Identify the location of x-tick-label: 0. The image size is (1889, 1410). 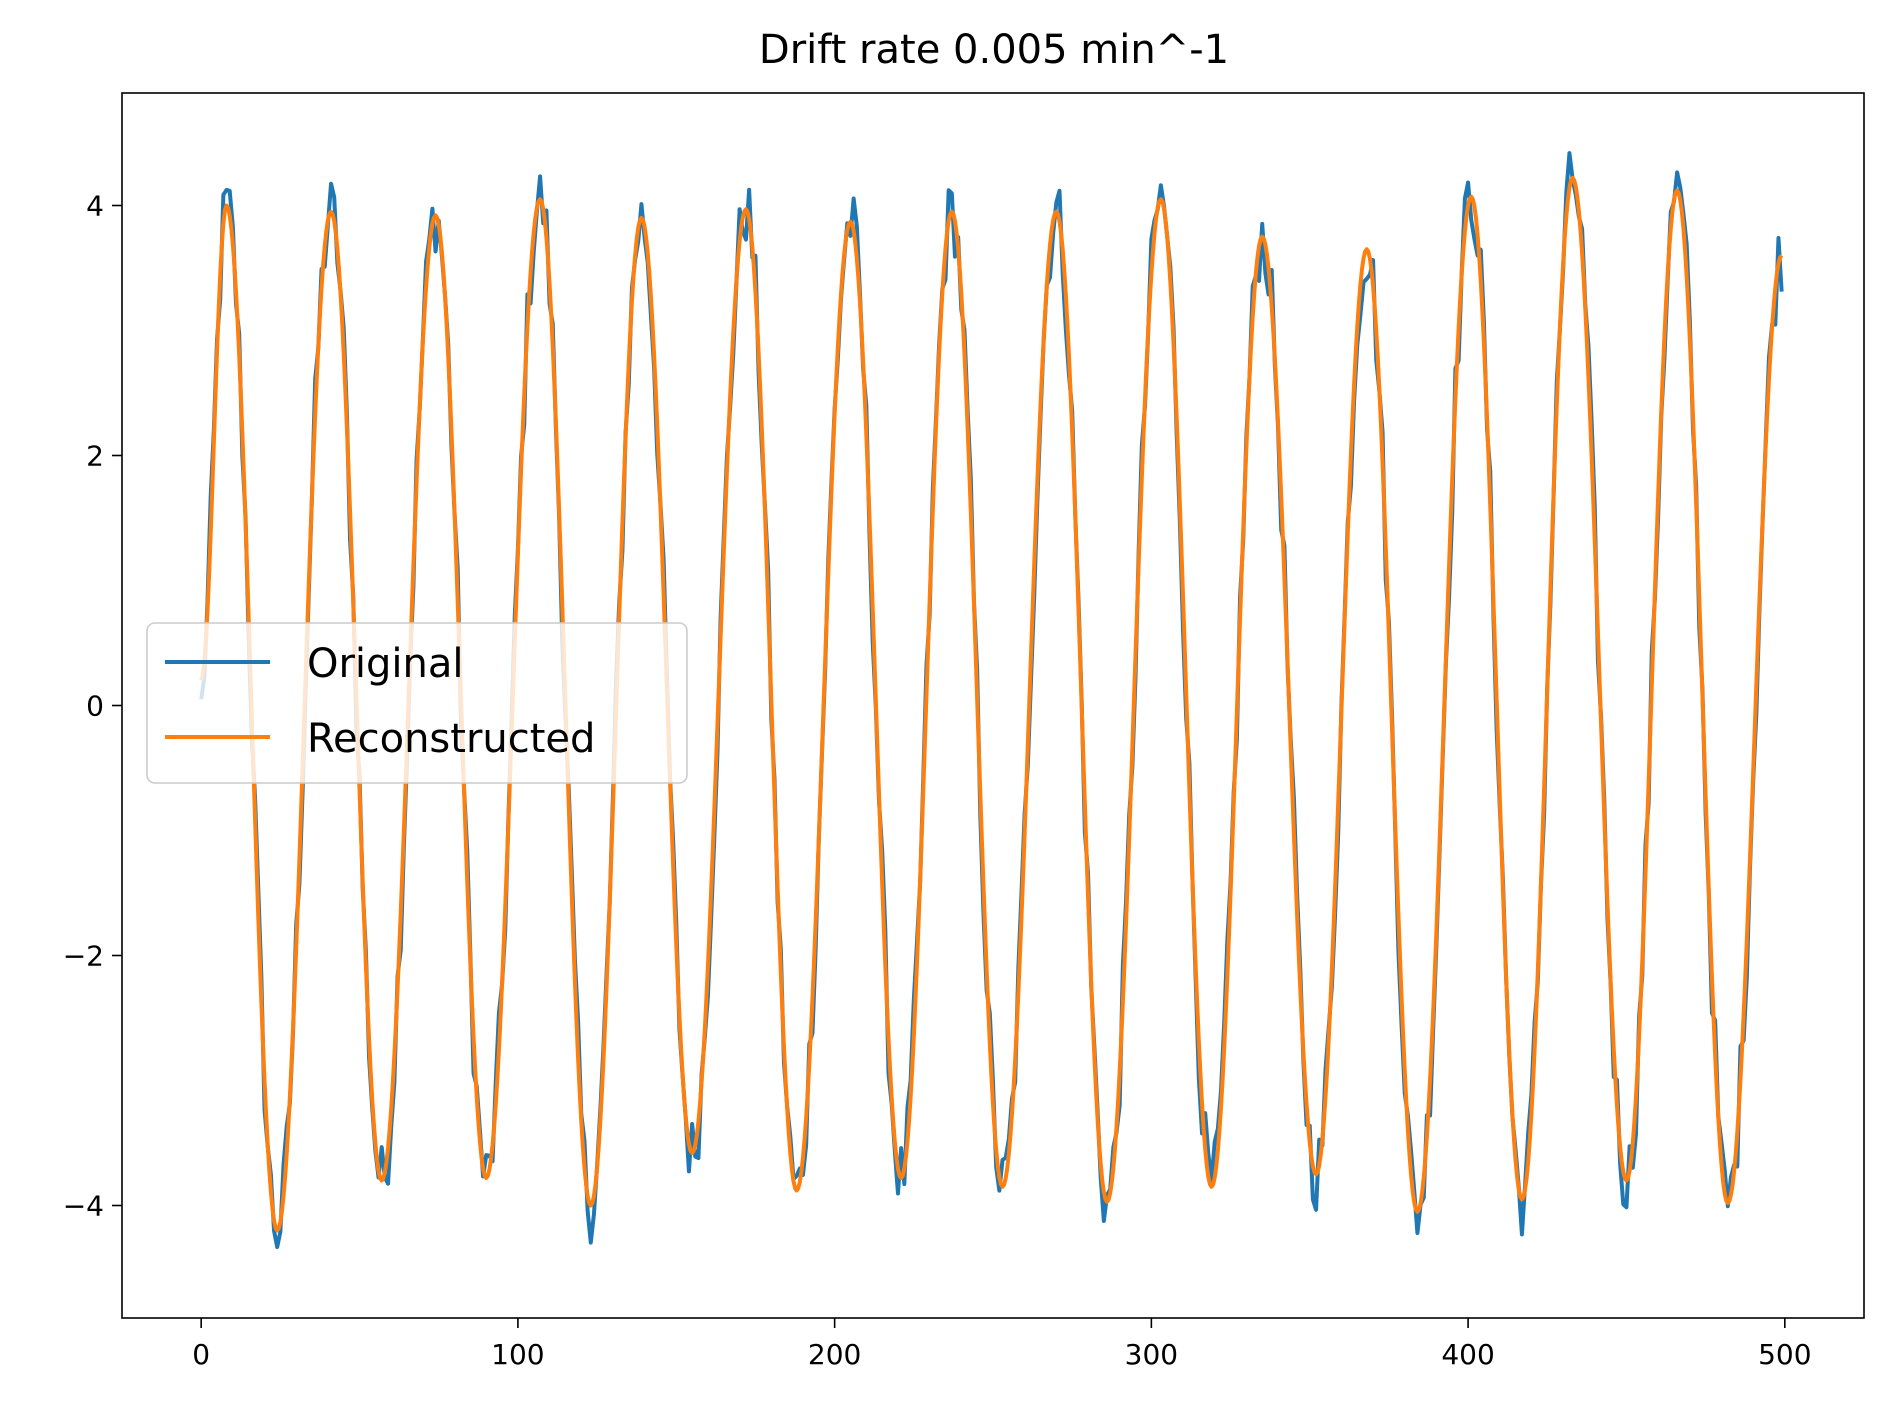
(201, 1354).